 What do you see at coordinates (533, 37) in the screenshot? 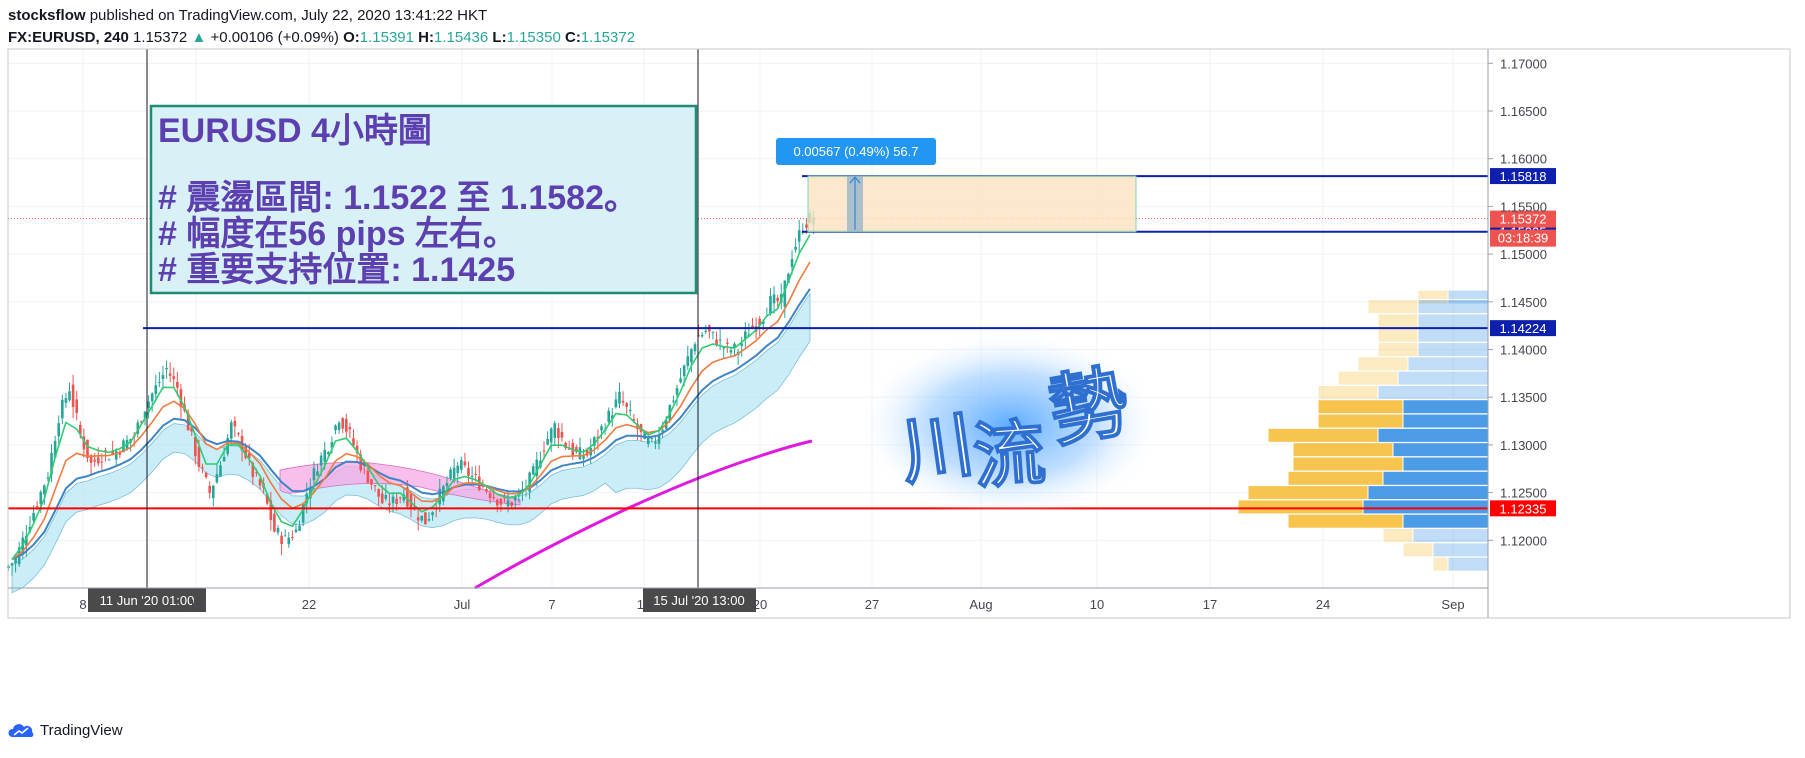
I see `low-value: 1.15350` at bounding box center [533, 37].